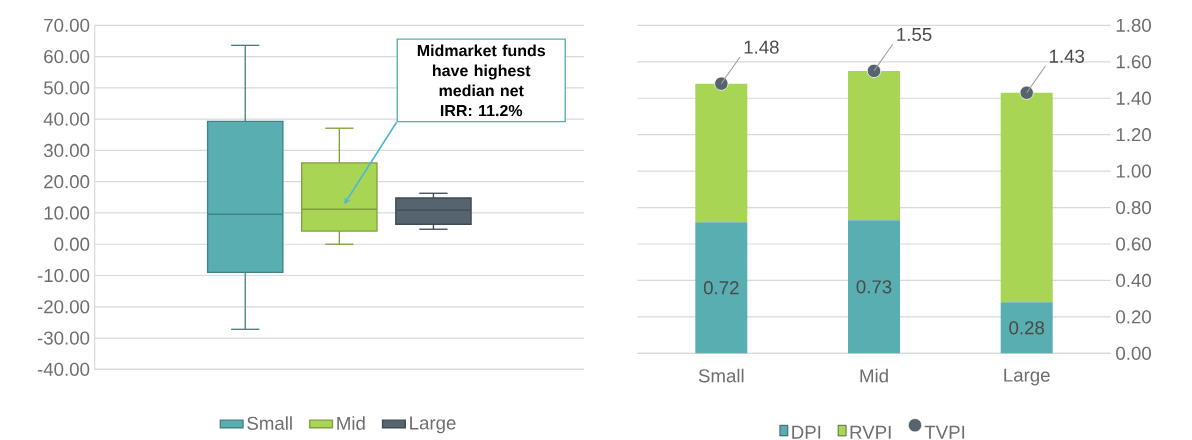 This screenshot has height=440, width=1192. What do you see at coordinates (63, 338) in the screenshot?
I see `y-tick-label: -30.00` at bounding box center [63, 338].